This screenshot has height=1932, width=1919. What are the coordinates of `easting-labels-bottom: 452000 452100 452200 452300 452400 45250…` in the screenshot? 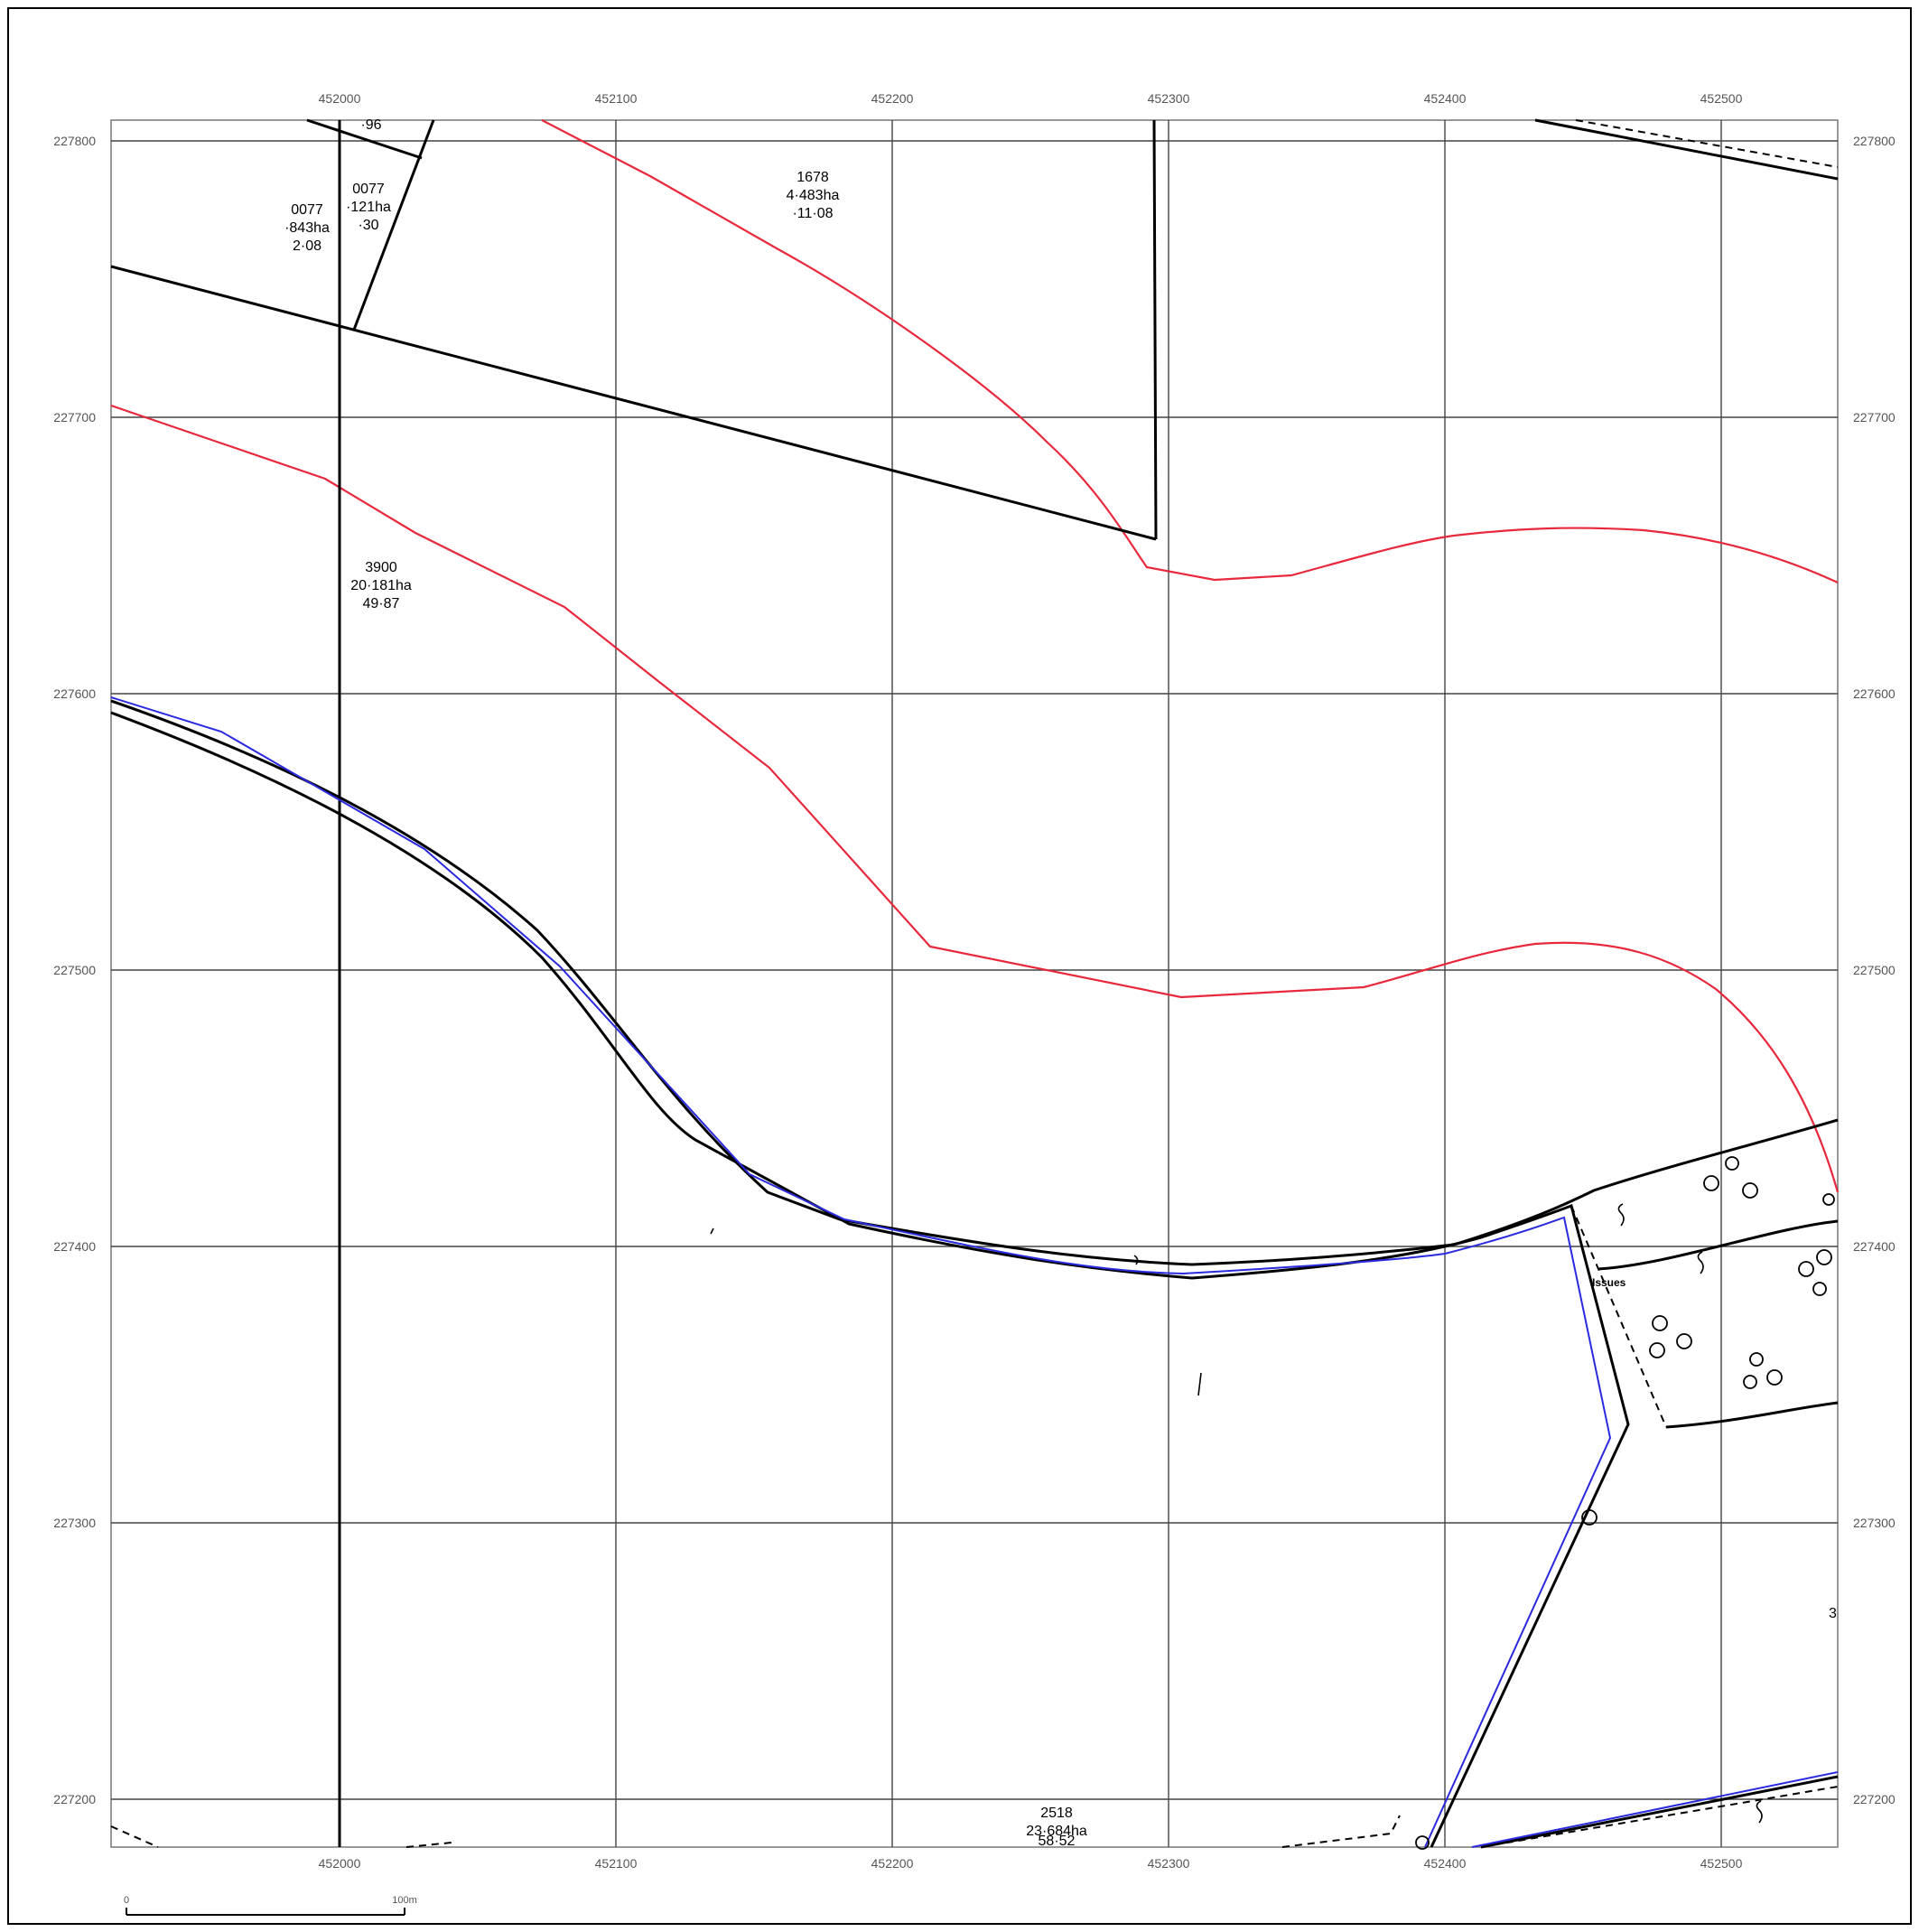 It's located at (1031, 1863).